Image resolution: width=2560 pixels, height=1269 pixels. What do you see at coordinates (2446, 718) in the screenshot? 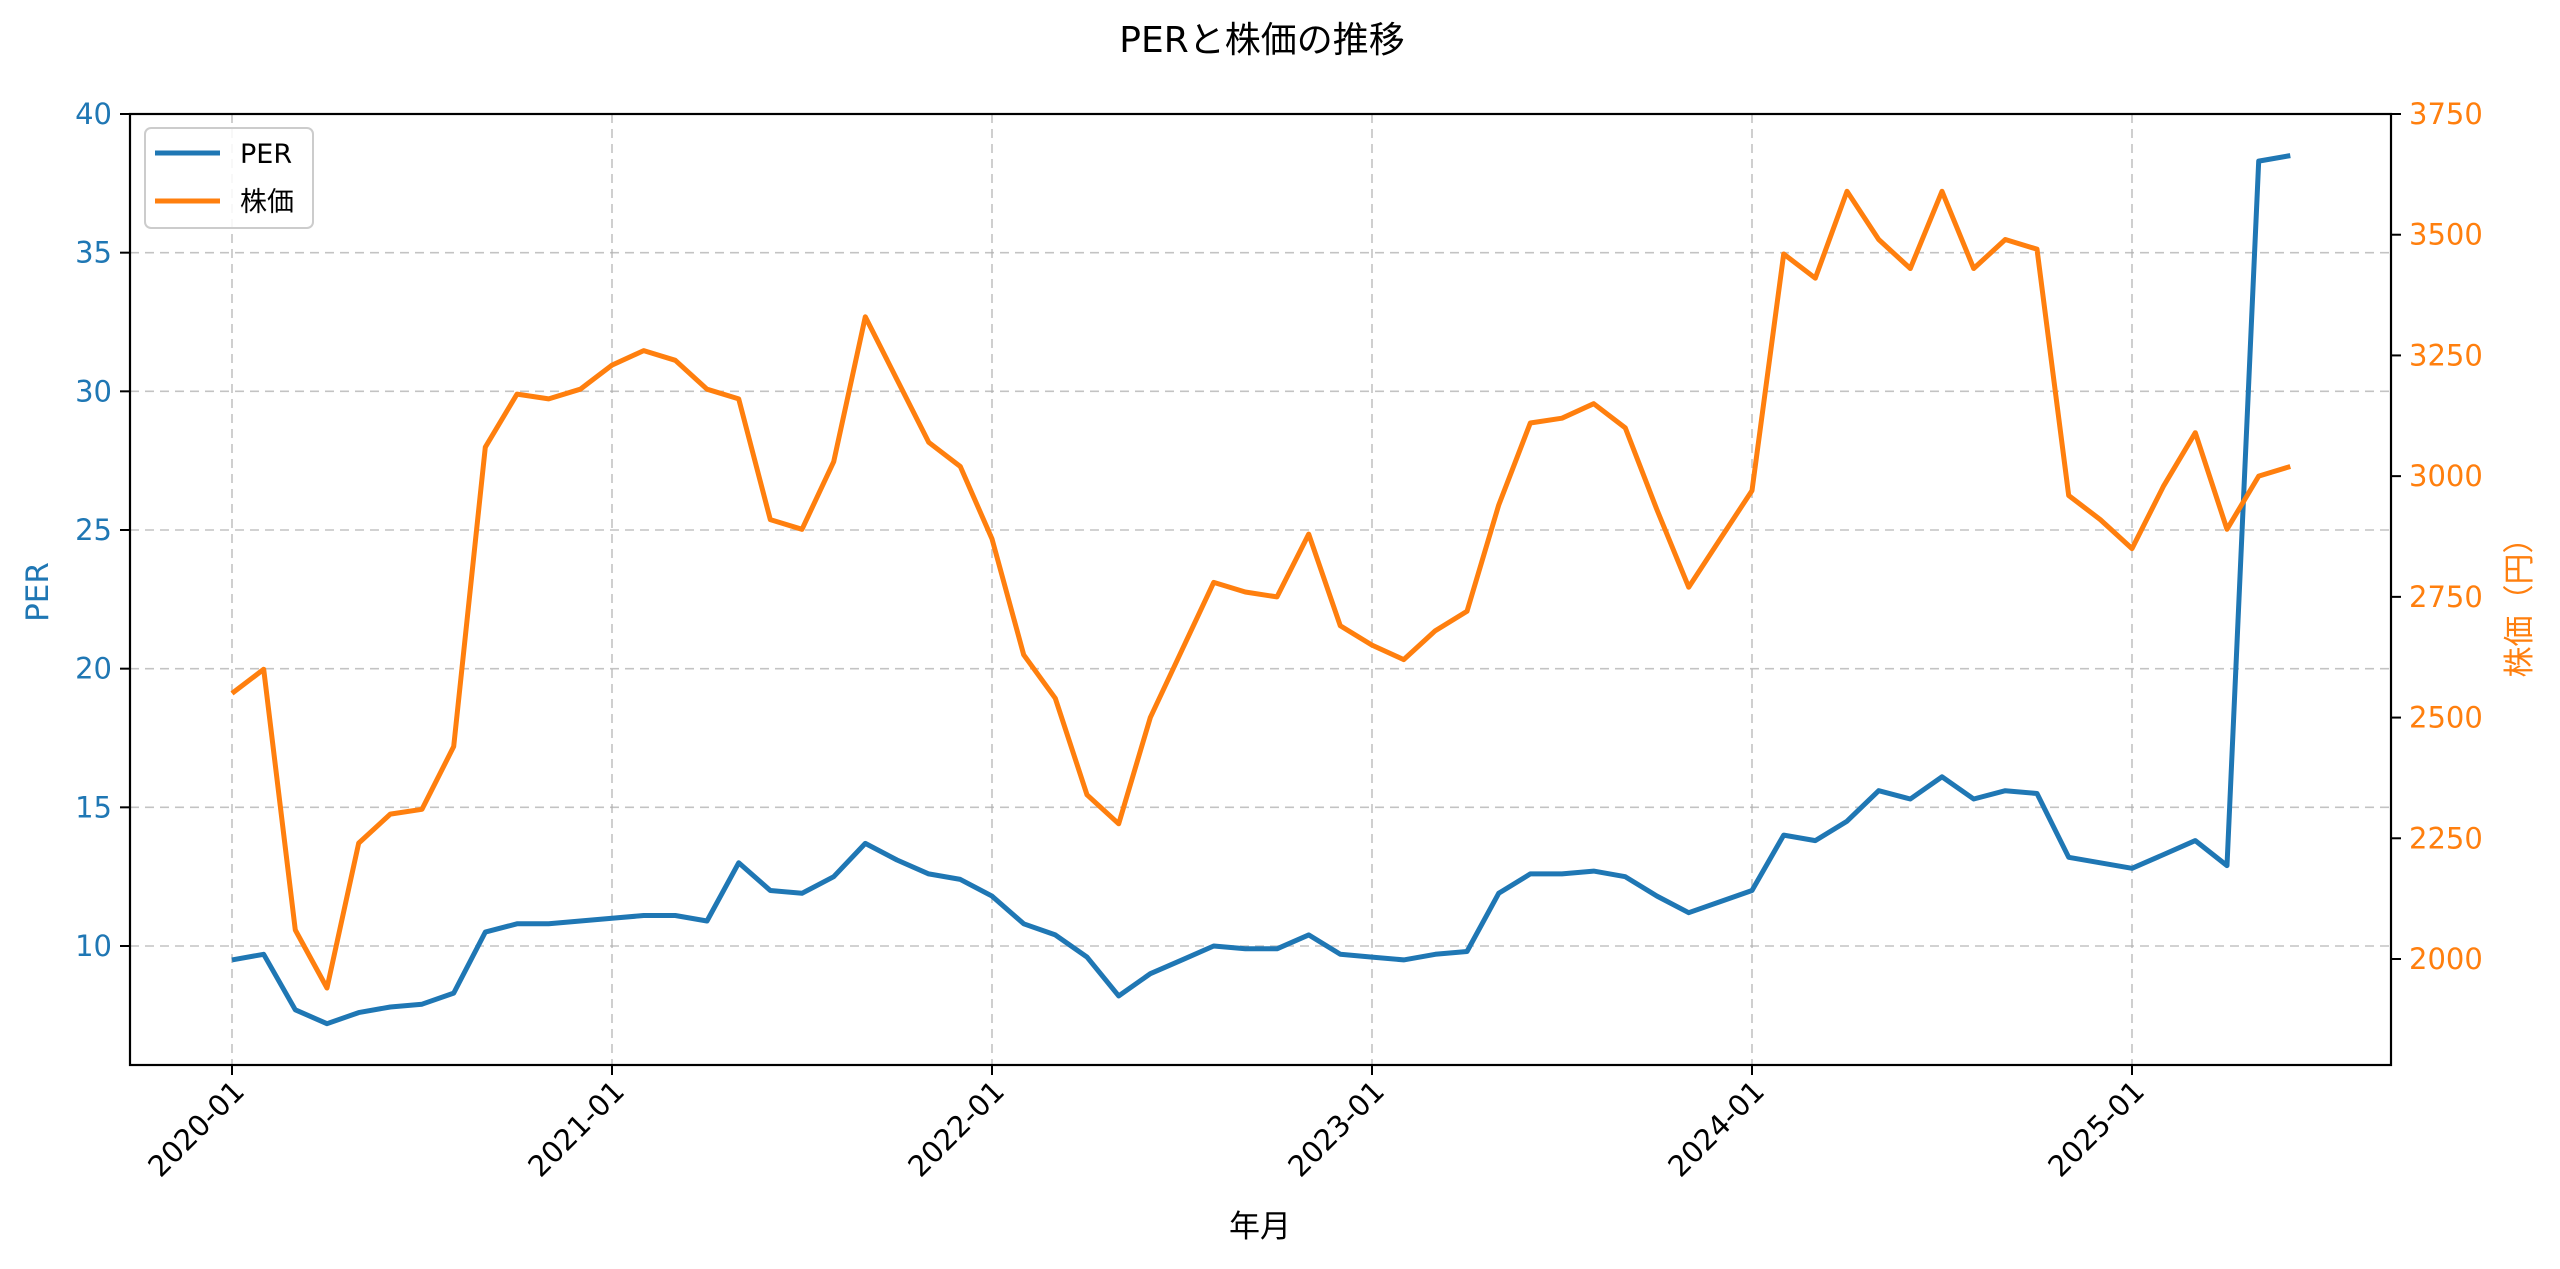
I see `right-tick-label: 2500` at bounding box center [2446, 718].